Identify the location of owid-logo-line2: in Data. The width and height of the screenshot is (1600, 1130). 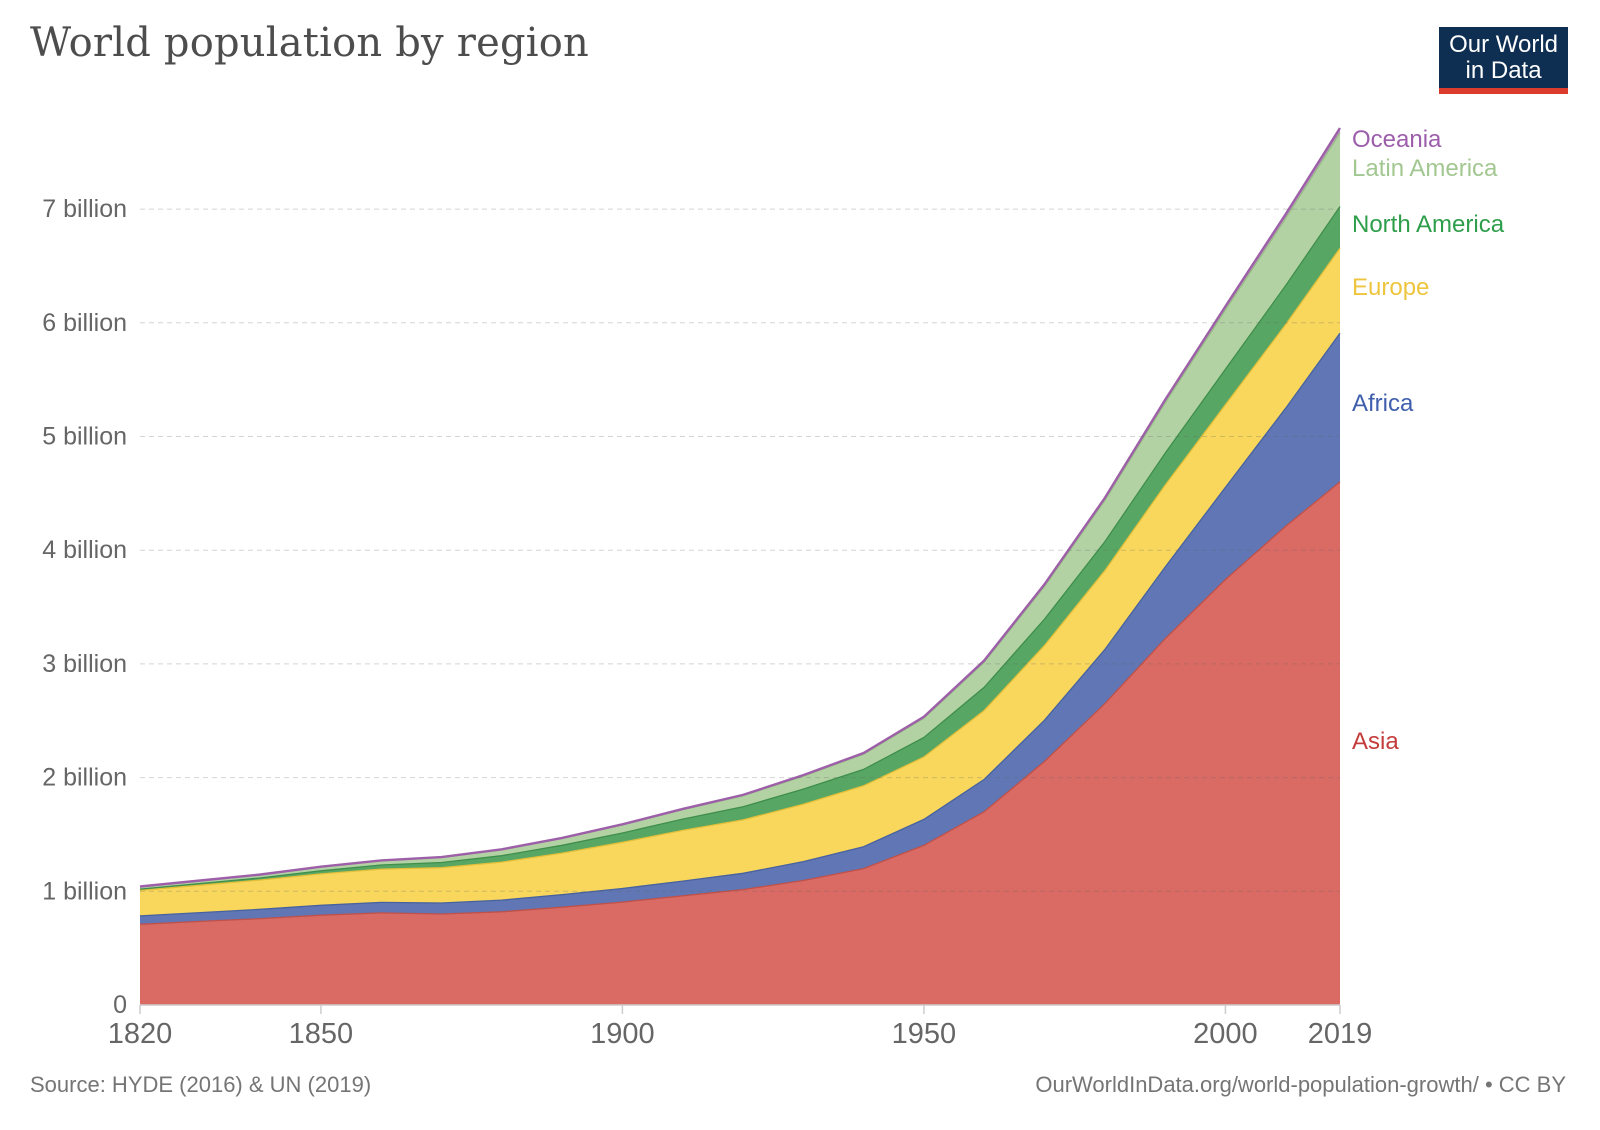
(1503, 71).